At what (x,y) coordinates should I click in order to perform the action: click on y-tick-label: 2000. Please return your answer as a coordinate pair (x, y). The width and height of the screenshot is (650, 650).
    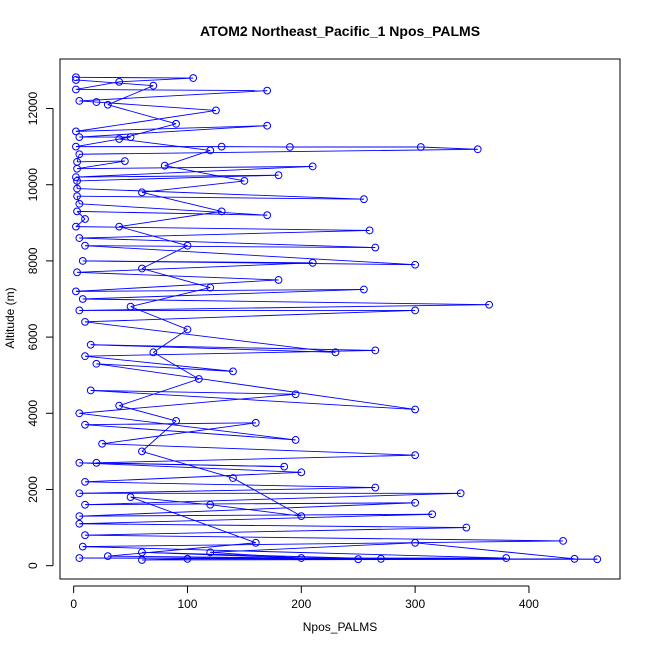
    Looking at the image, I should click on (33, 489).